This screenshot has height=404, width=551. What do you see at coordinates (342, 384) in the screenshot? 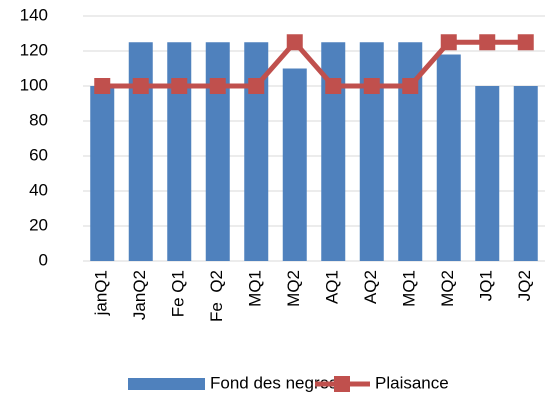
I see `legend-marker` at bounding box center [342, 384].